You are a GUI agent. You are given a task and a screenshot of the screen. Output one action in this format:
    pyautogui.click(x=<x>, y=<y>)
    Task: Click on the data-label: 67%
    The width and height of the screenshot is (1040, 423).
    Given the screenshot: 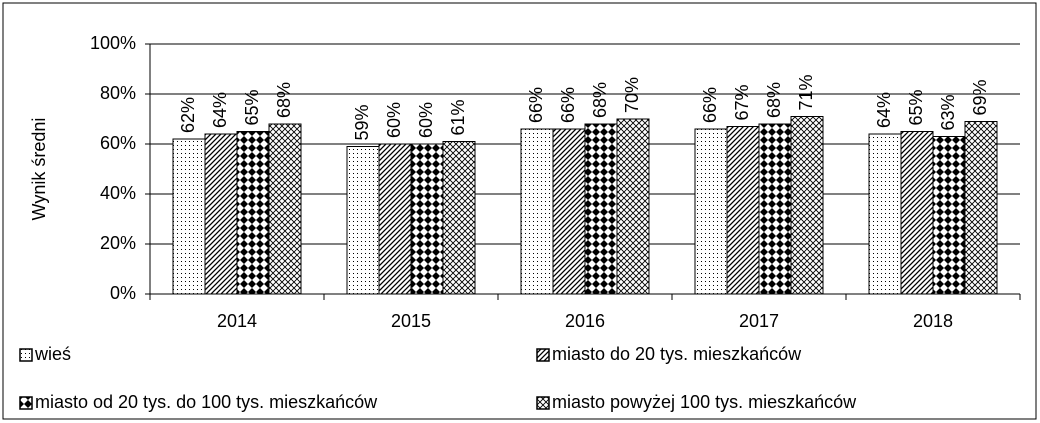 What is the action you would take?
    pyautogui.click(x=742, y=102)
    